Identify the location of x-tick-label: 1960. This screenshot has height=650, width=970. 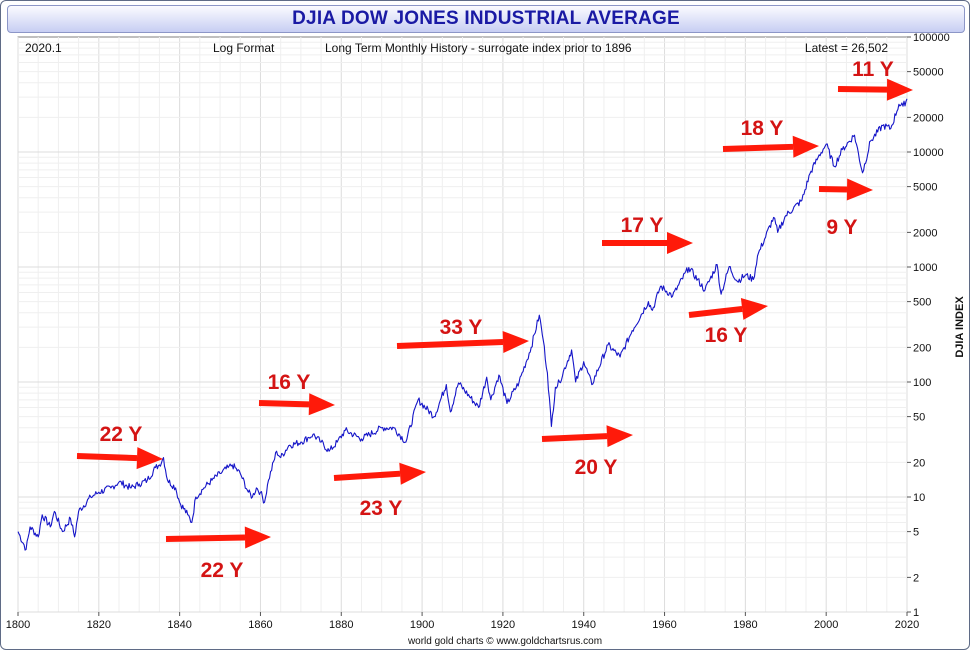
(664, 625).